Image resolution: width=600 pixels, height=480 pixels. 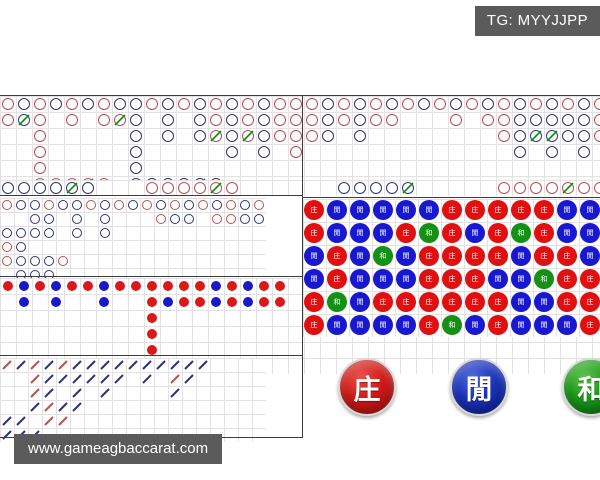 What do you see at coordinates (133, 400) in the screenshot?
I see `cockroach-pig-road-panel` at bounding box center [133, 400].